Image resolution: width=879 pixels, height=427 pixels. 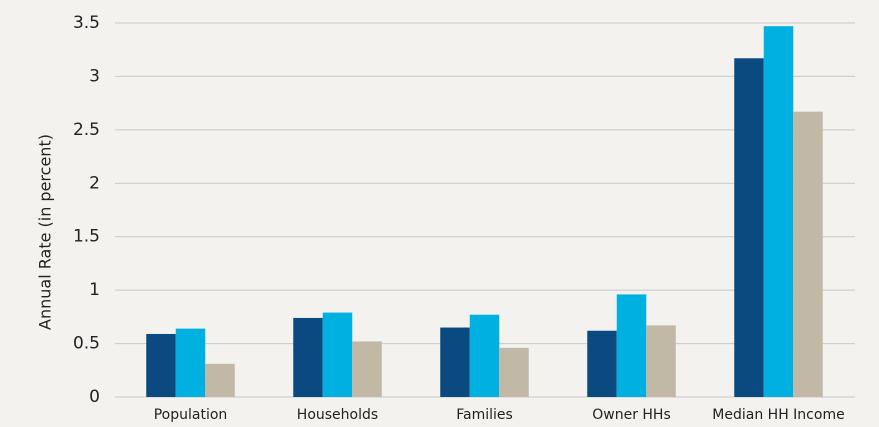 What do you see at coordinates (94, 183) in the screenshot?
I see `y-tick-label: 2` at bounding box center [94, 183].